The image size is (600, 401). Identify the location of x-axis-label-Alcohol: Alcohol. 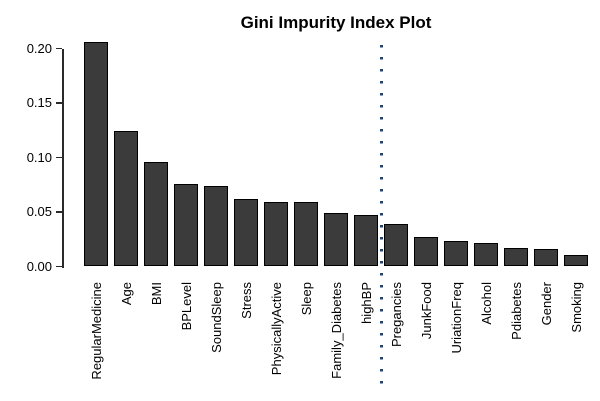
(486, 303).